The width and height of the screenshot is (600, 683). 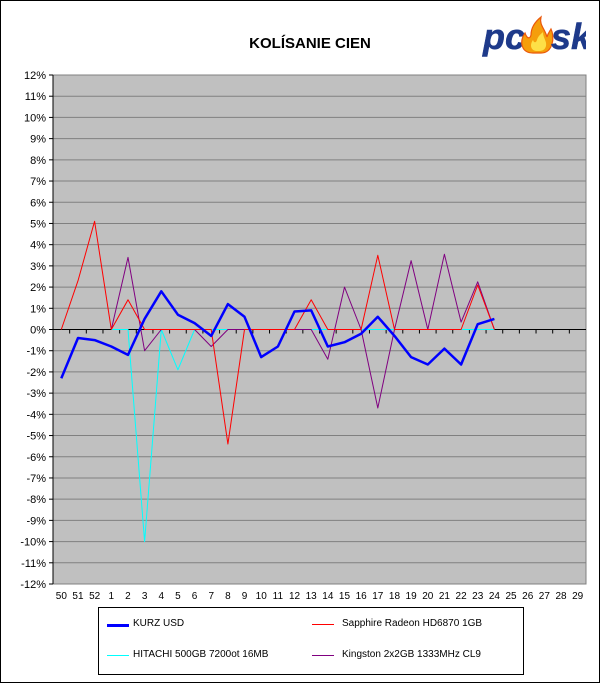 What do you see at coordinates (312, 596) in the screenshot?
I see `x-tick-label: 13` at bounding box center [312, 596].